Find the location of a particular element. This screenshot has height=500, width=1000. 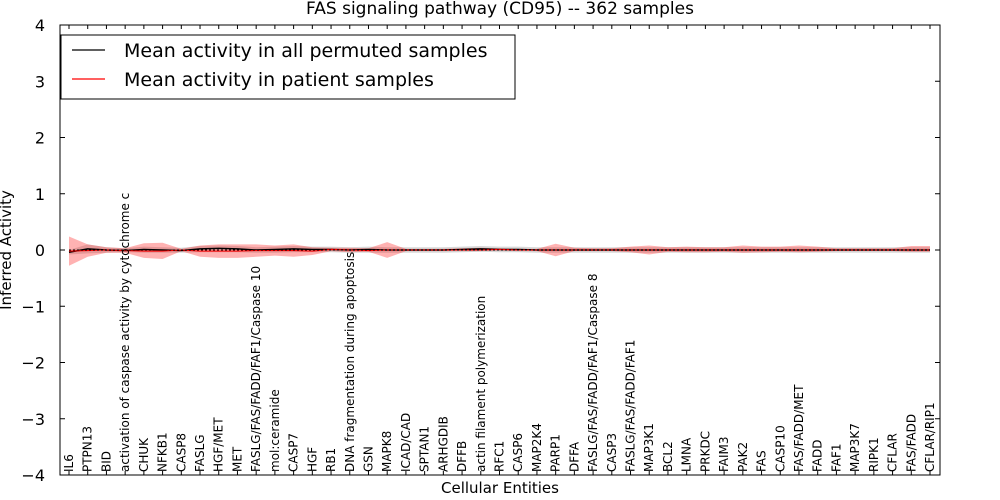

category-label: CASP6 is located at coordinates (518, 452).